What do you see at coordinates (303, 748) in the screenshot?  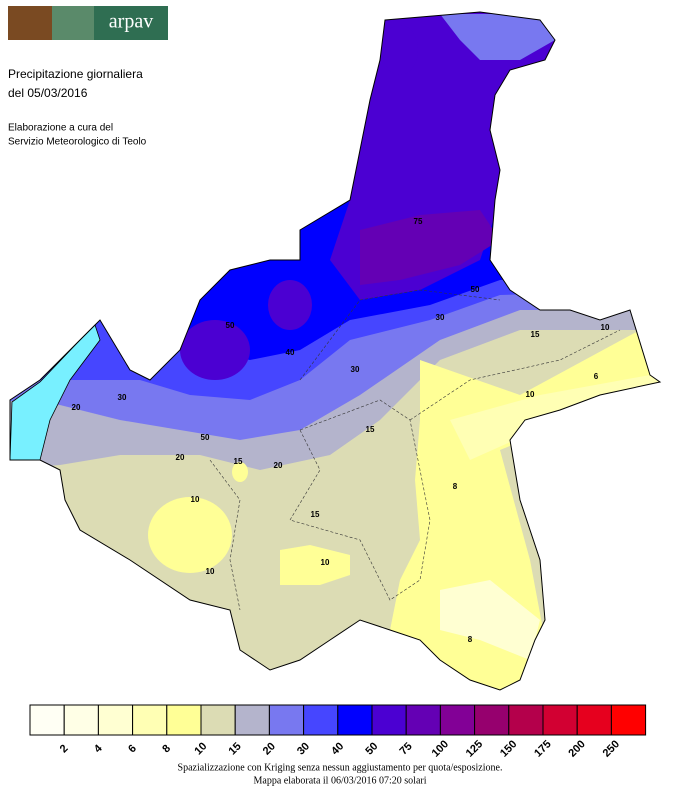 I see `legend-tick-label: 30` at bounding box center [303, 748].